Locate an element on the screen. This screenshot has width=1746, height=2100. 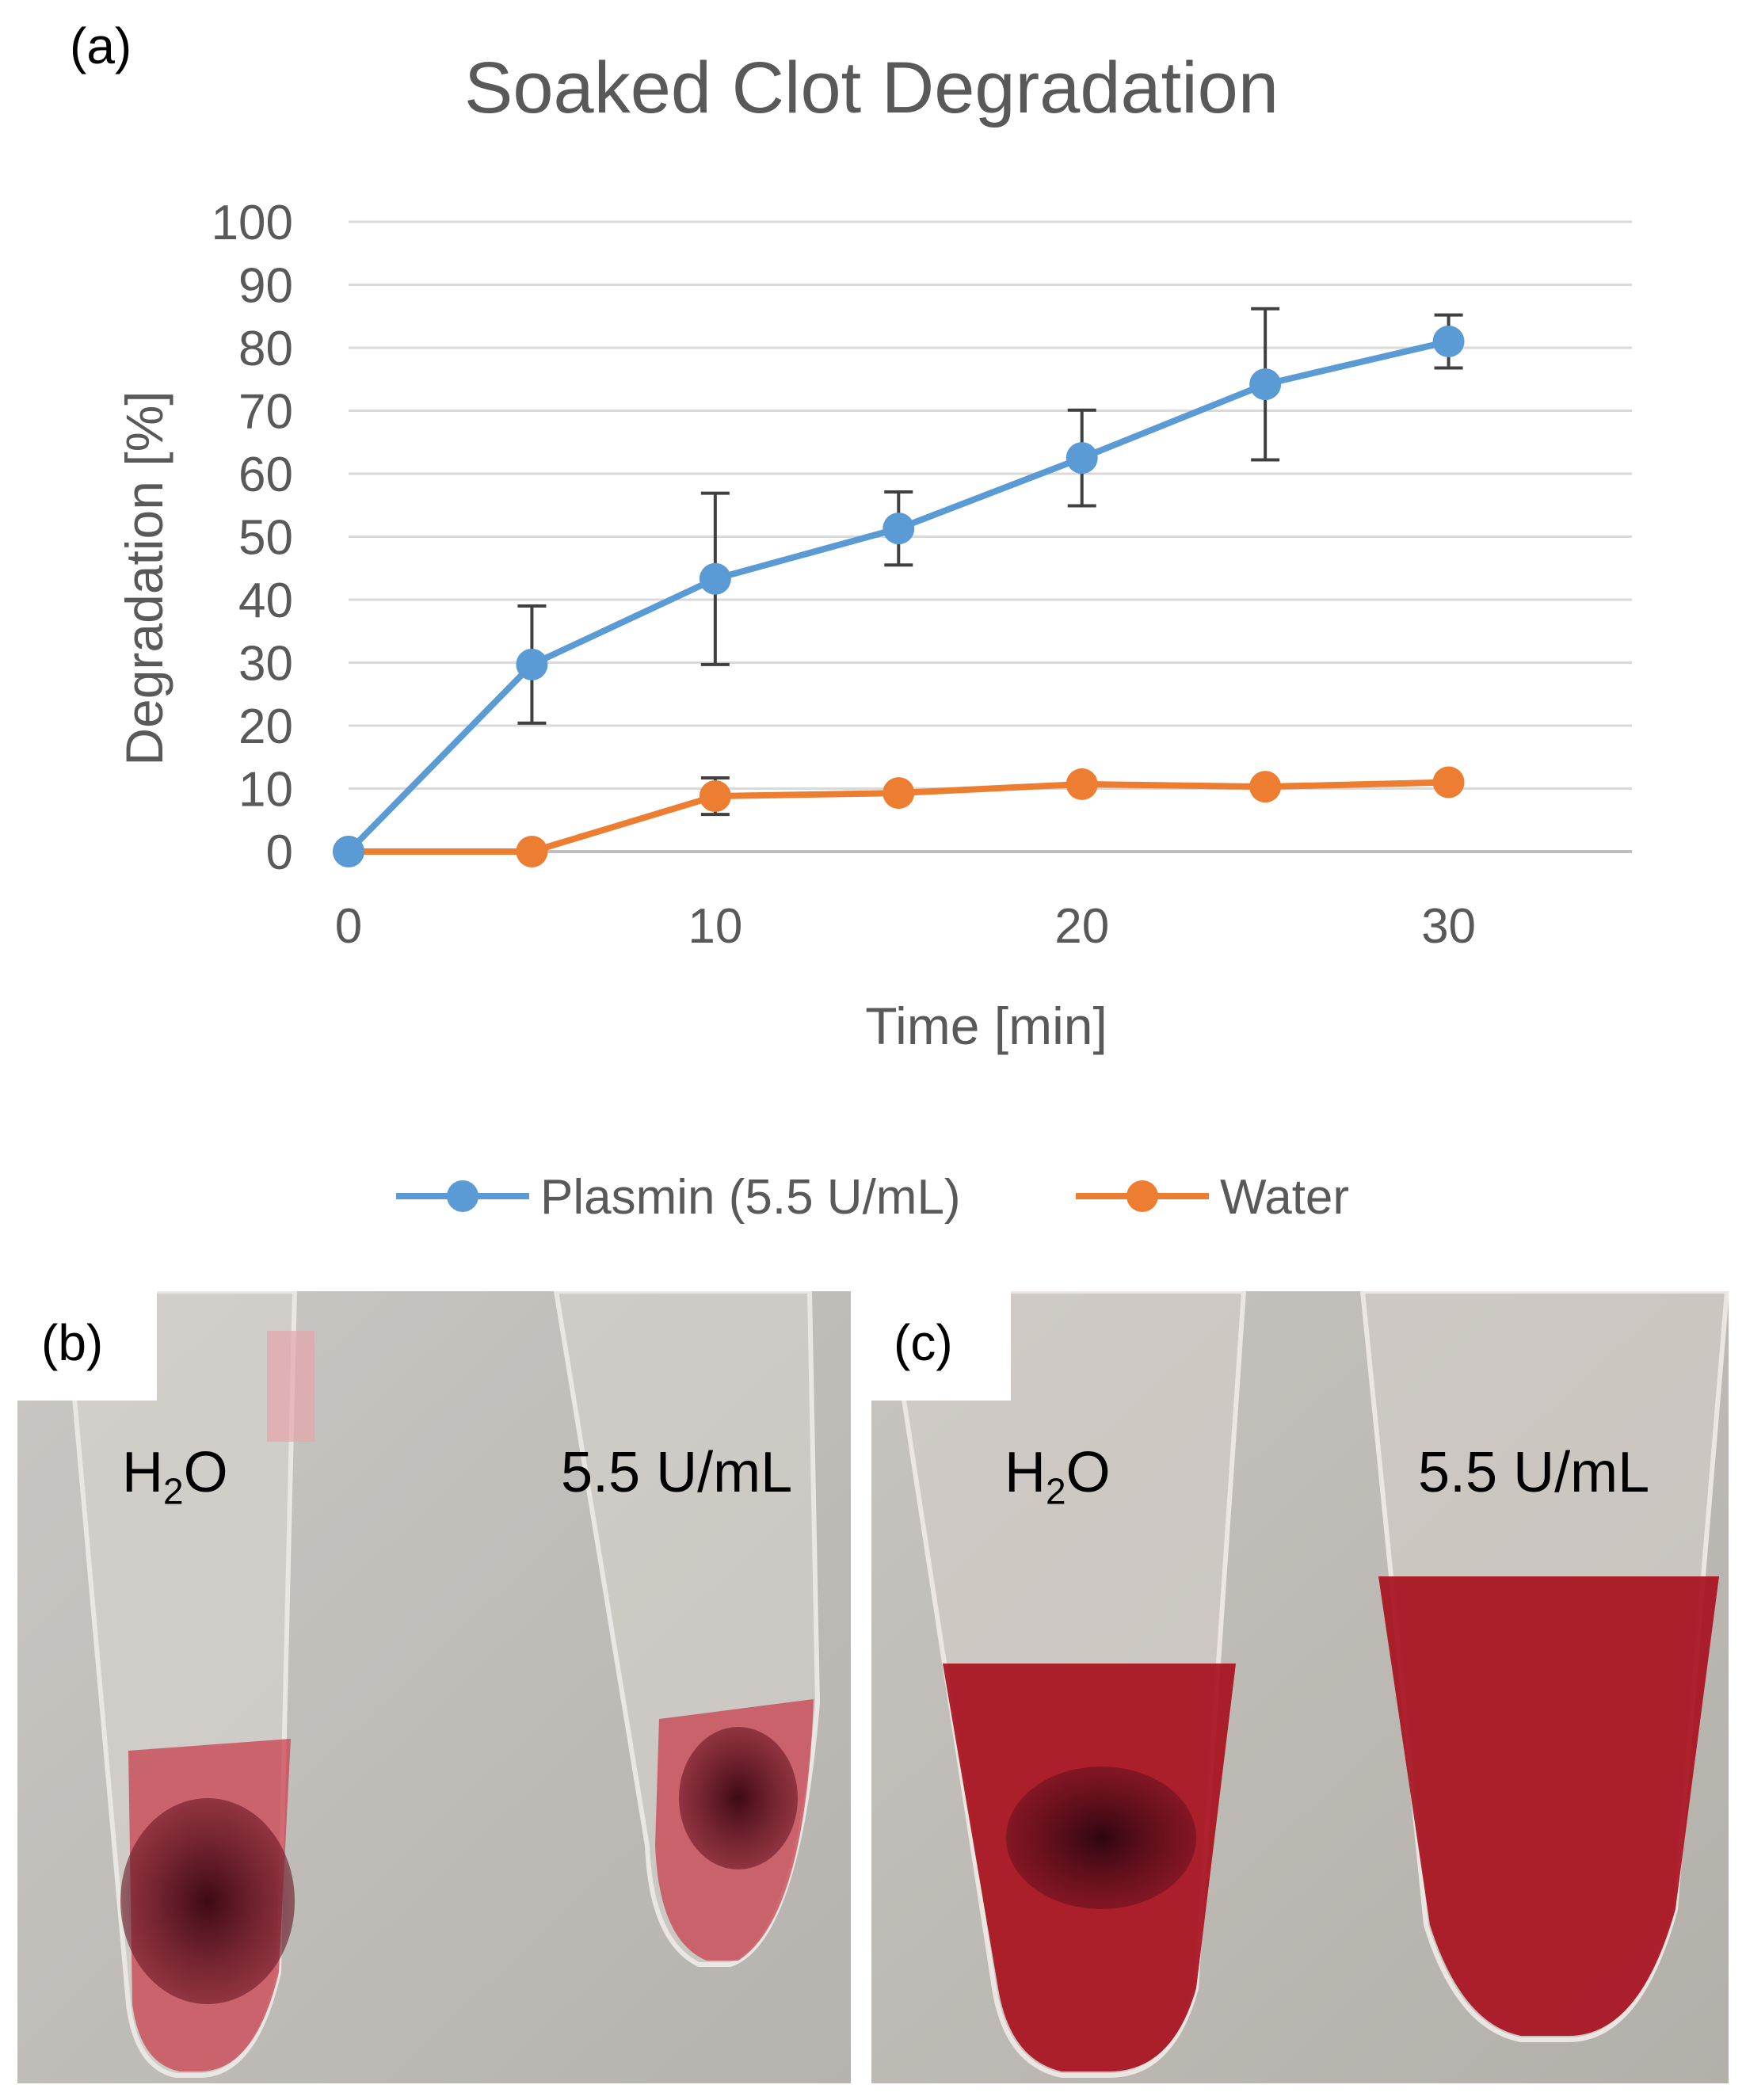
panel-label-b-box: (b) is located at coordinates (87, 1346).